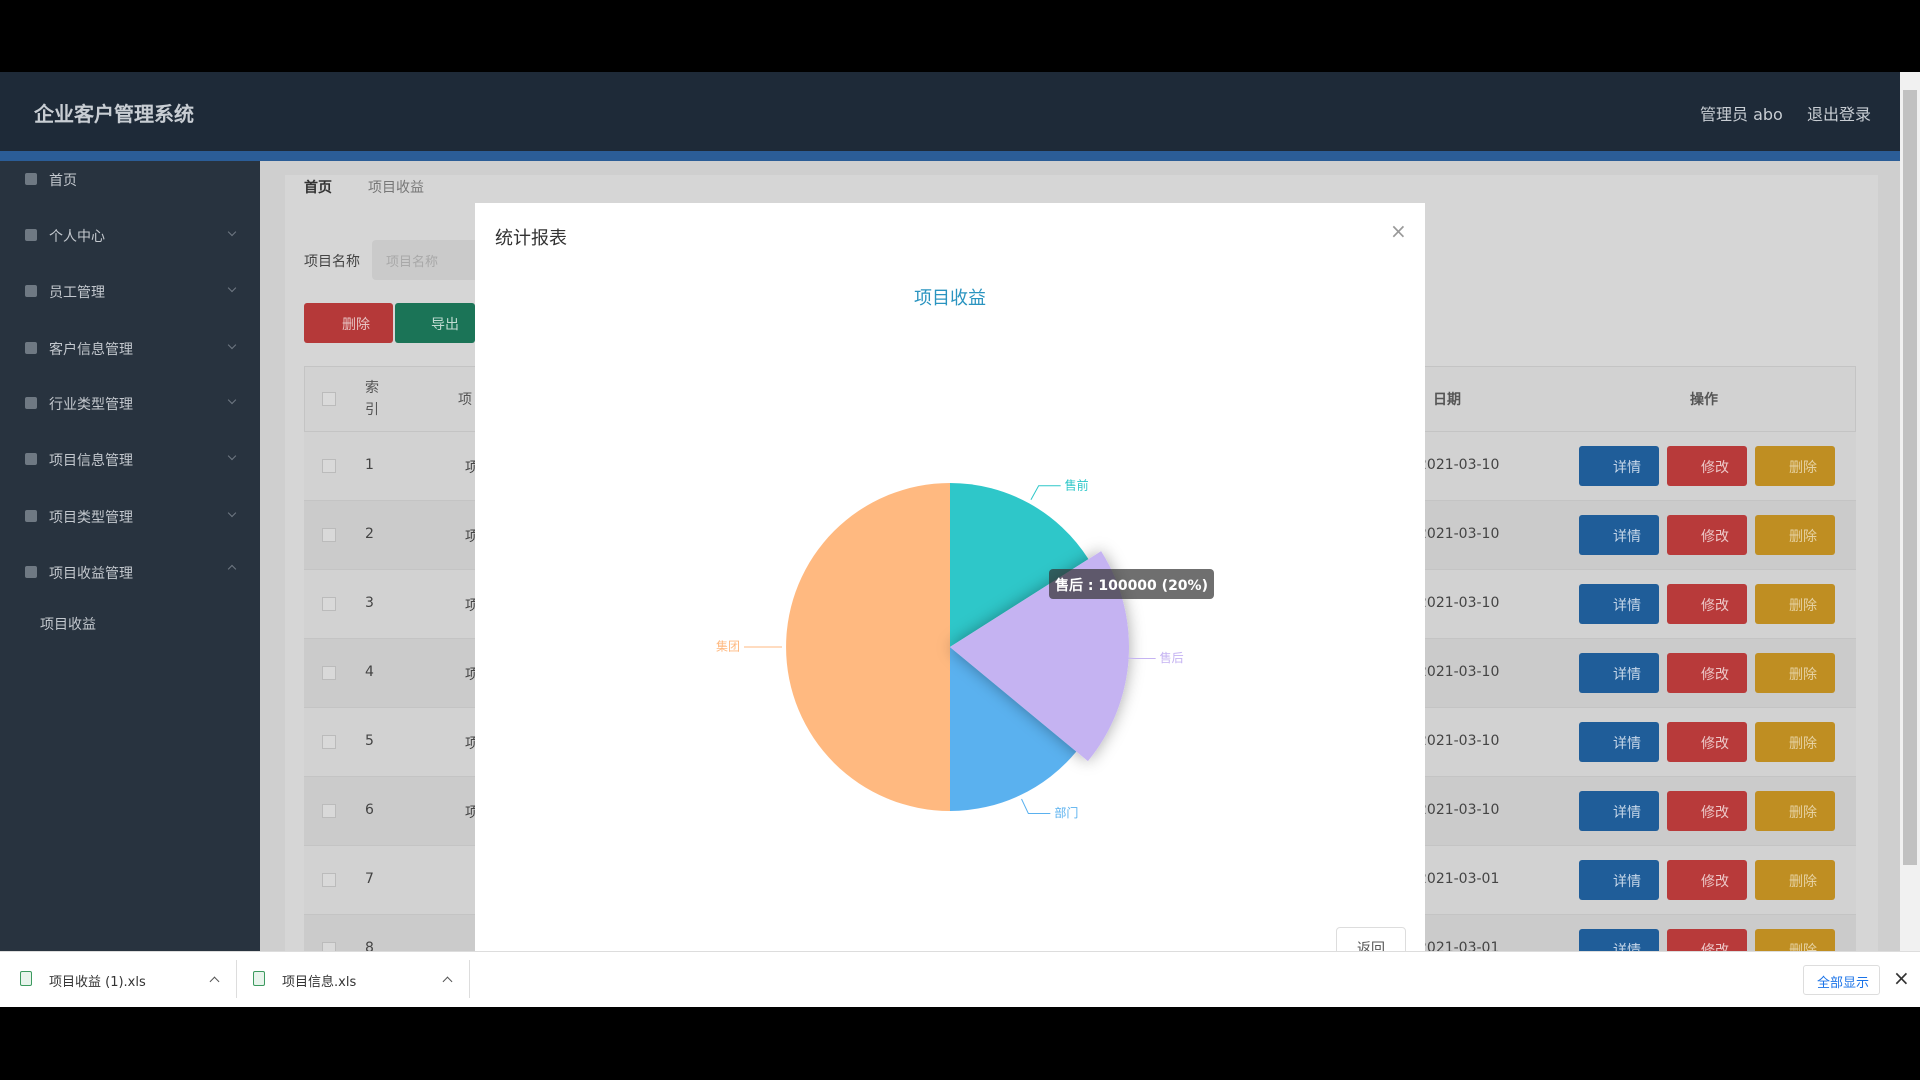 This screenshot has height=1080, width=1920. What do you see at coordinates (319, 982) in the screenshot?
I see `download-file: 项目信息.xls` at bounding box center [319, 982].